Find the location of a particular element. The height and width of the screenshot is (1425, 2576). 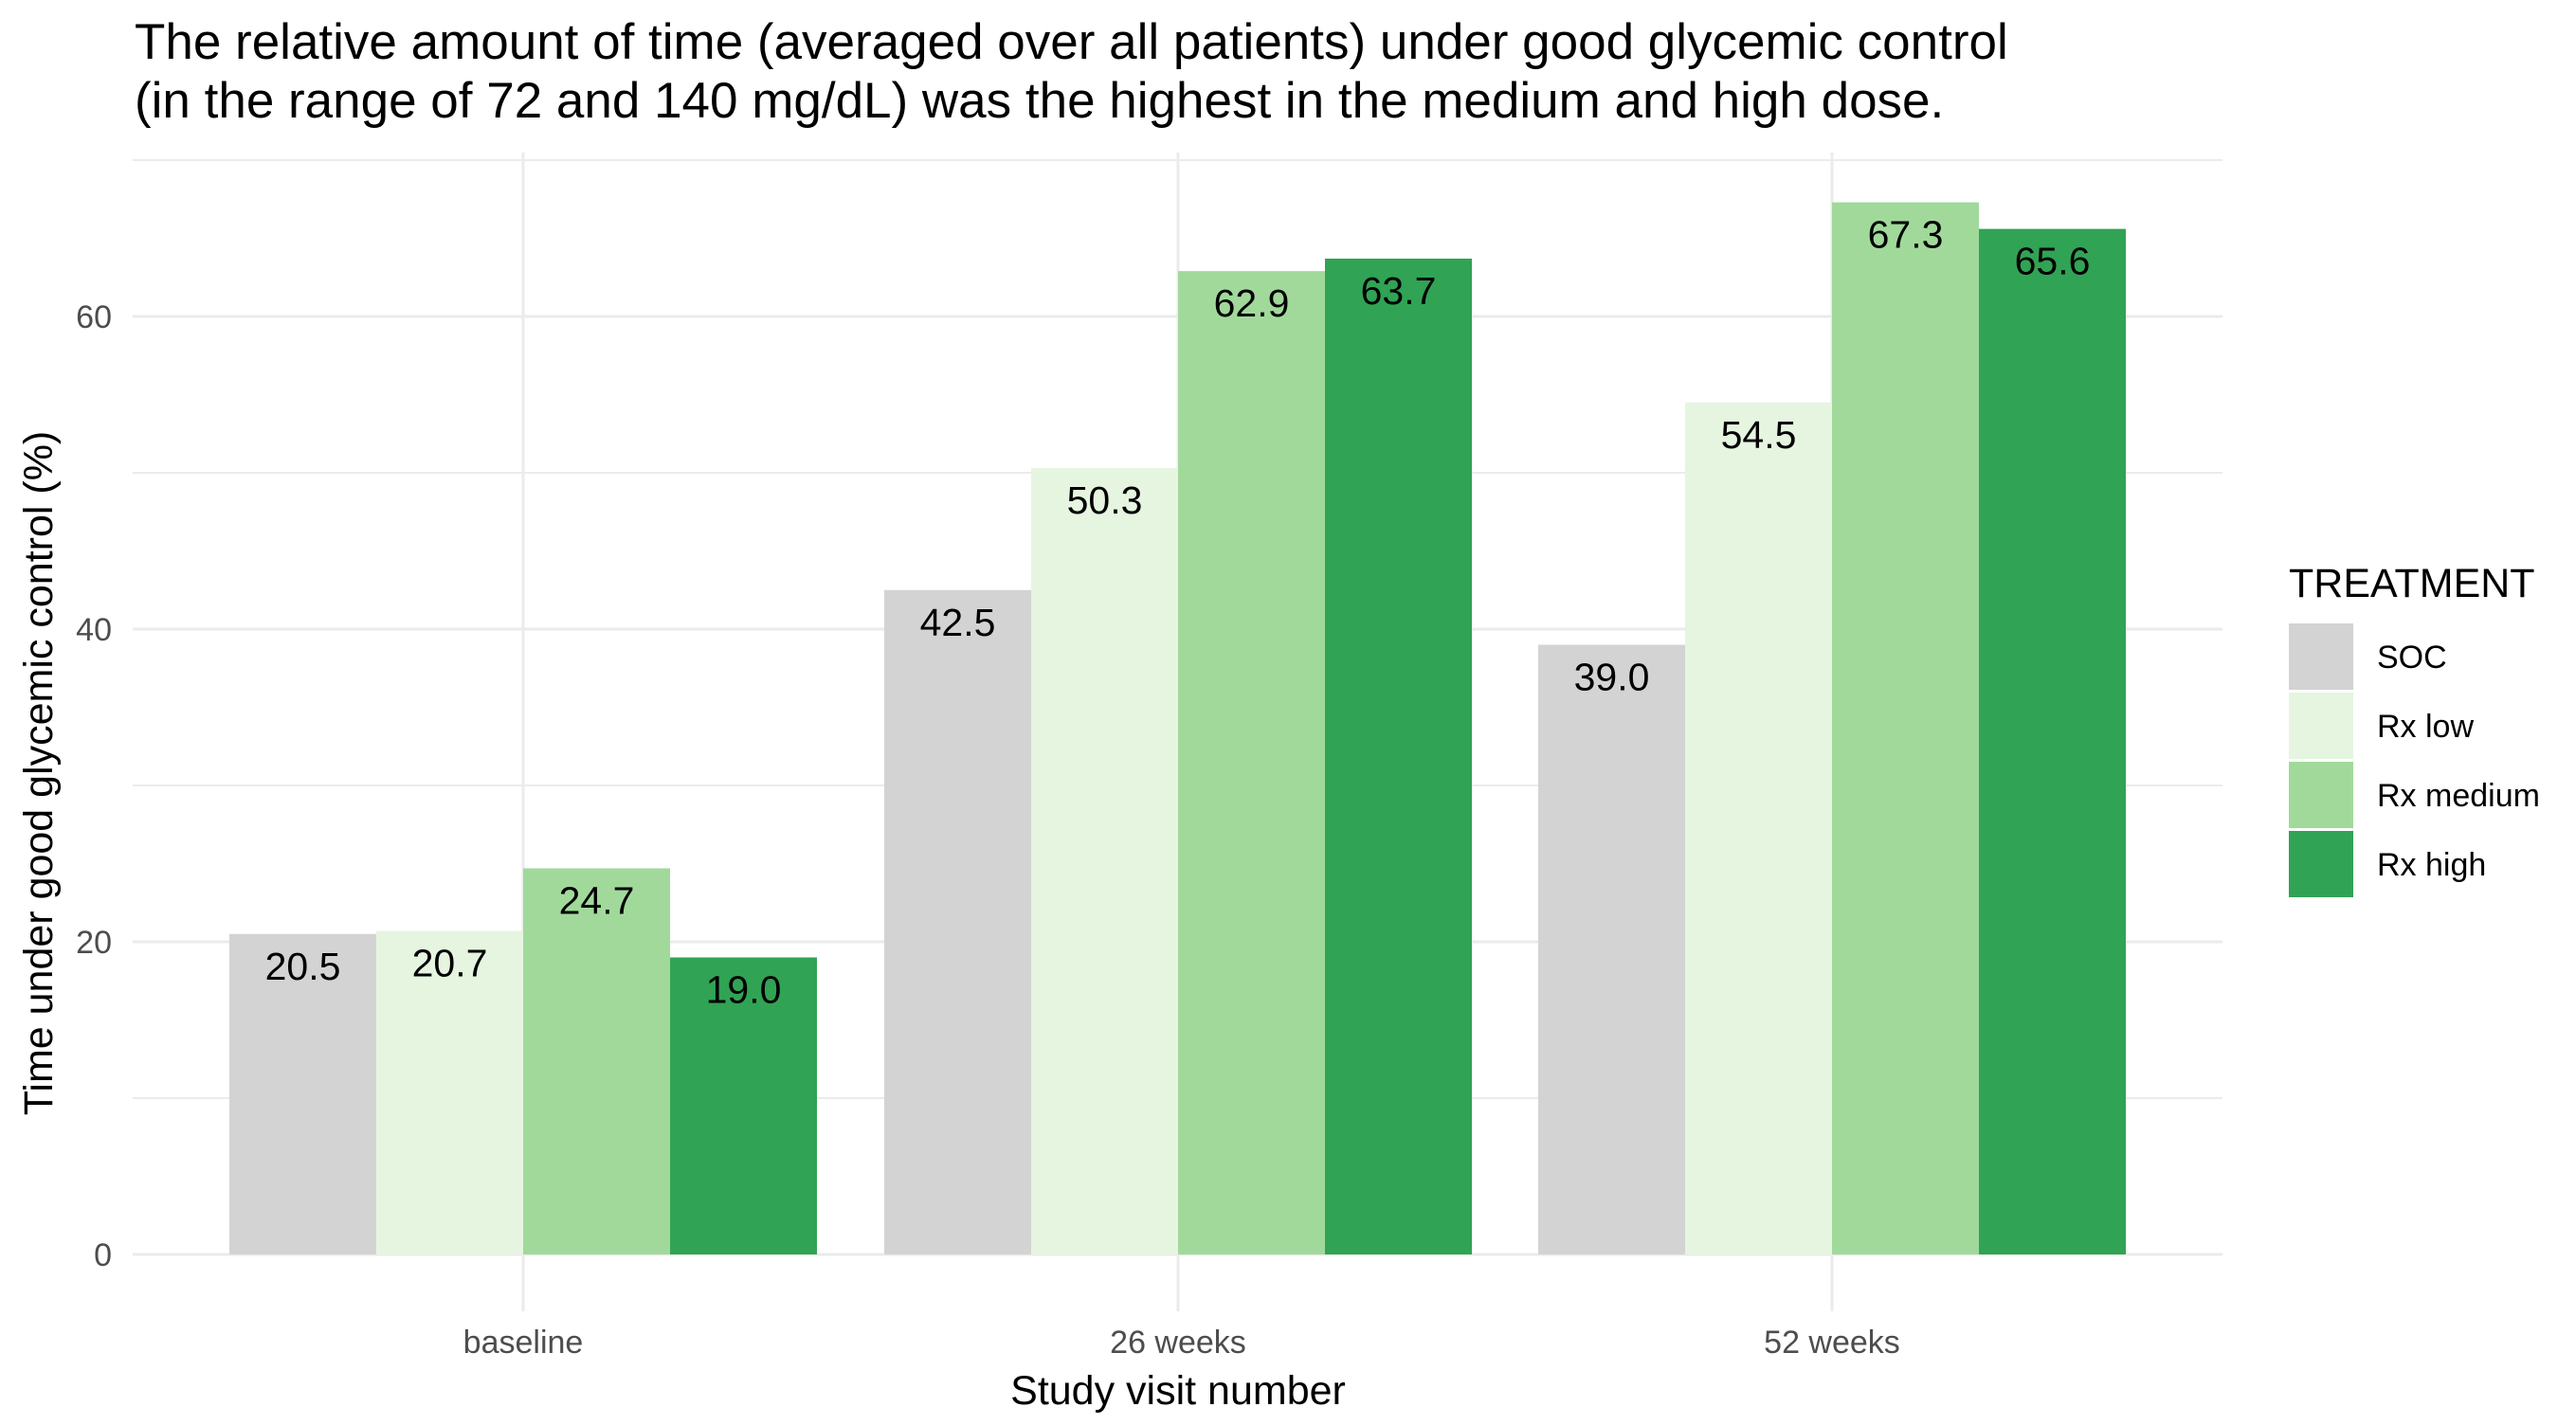

bar-value-label: 50.3 is located at coordinates (1105, 500).